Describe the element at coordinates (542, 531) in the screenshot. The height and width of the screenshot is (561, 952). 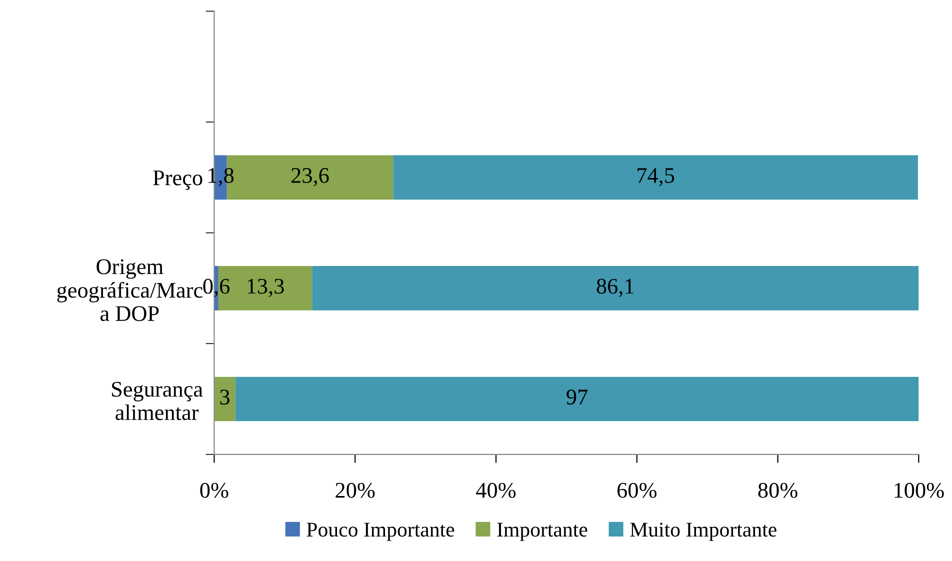
I see `legend-label: Importante` at that location.